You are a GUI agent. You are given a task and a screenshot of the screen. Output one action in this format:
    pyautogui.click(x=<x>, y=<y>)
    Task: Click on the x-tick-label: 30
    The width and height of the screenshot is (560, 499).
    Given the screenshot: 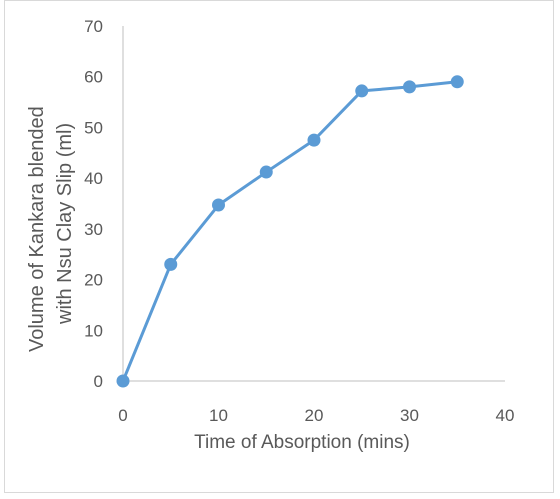 What is the action you would take?
    pyautogui.click(x=409, y=415)
    